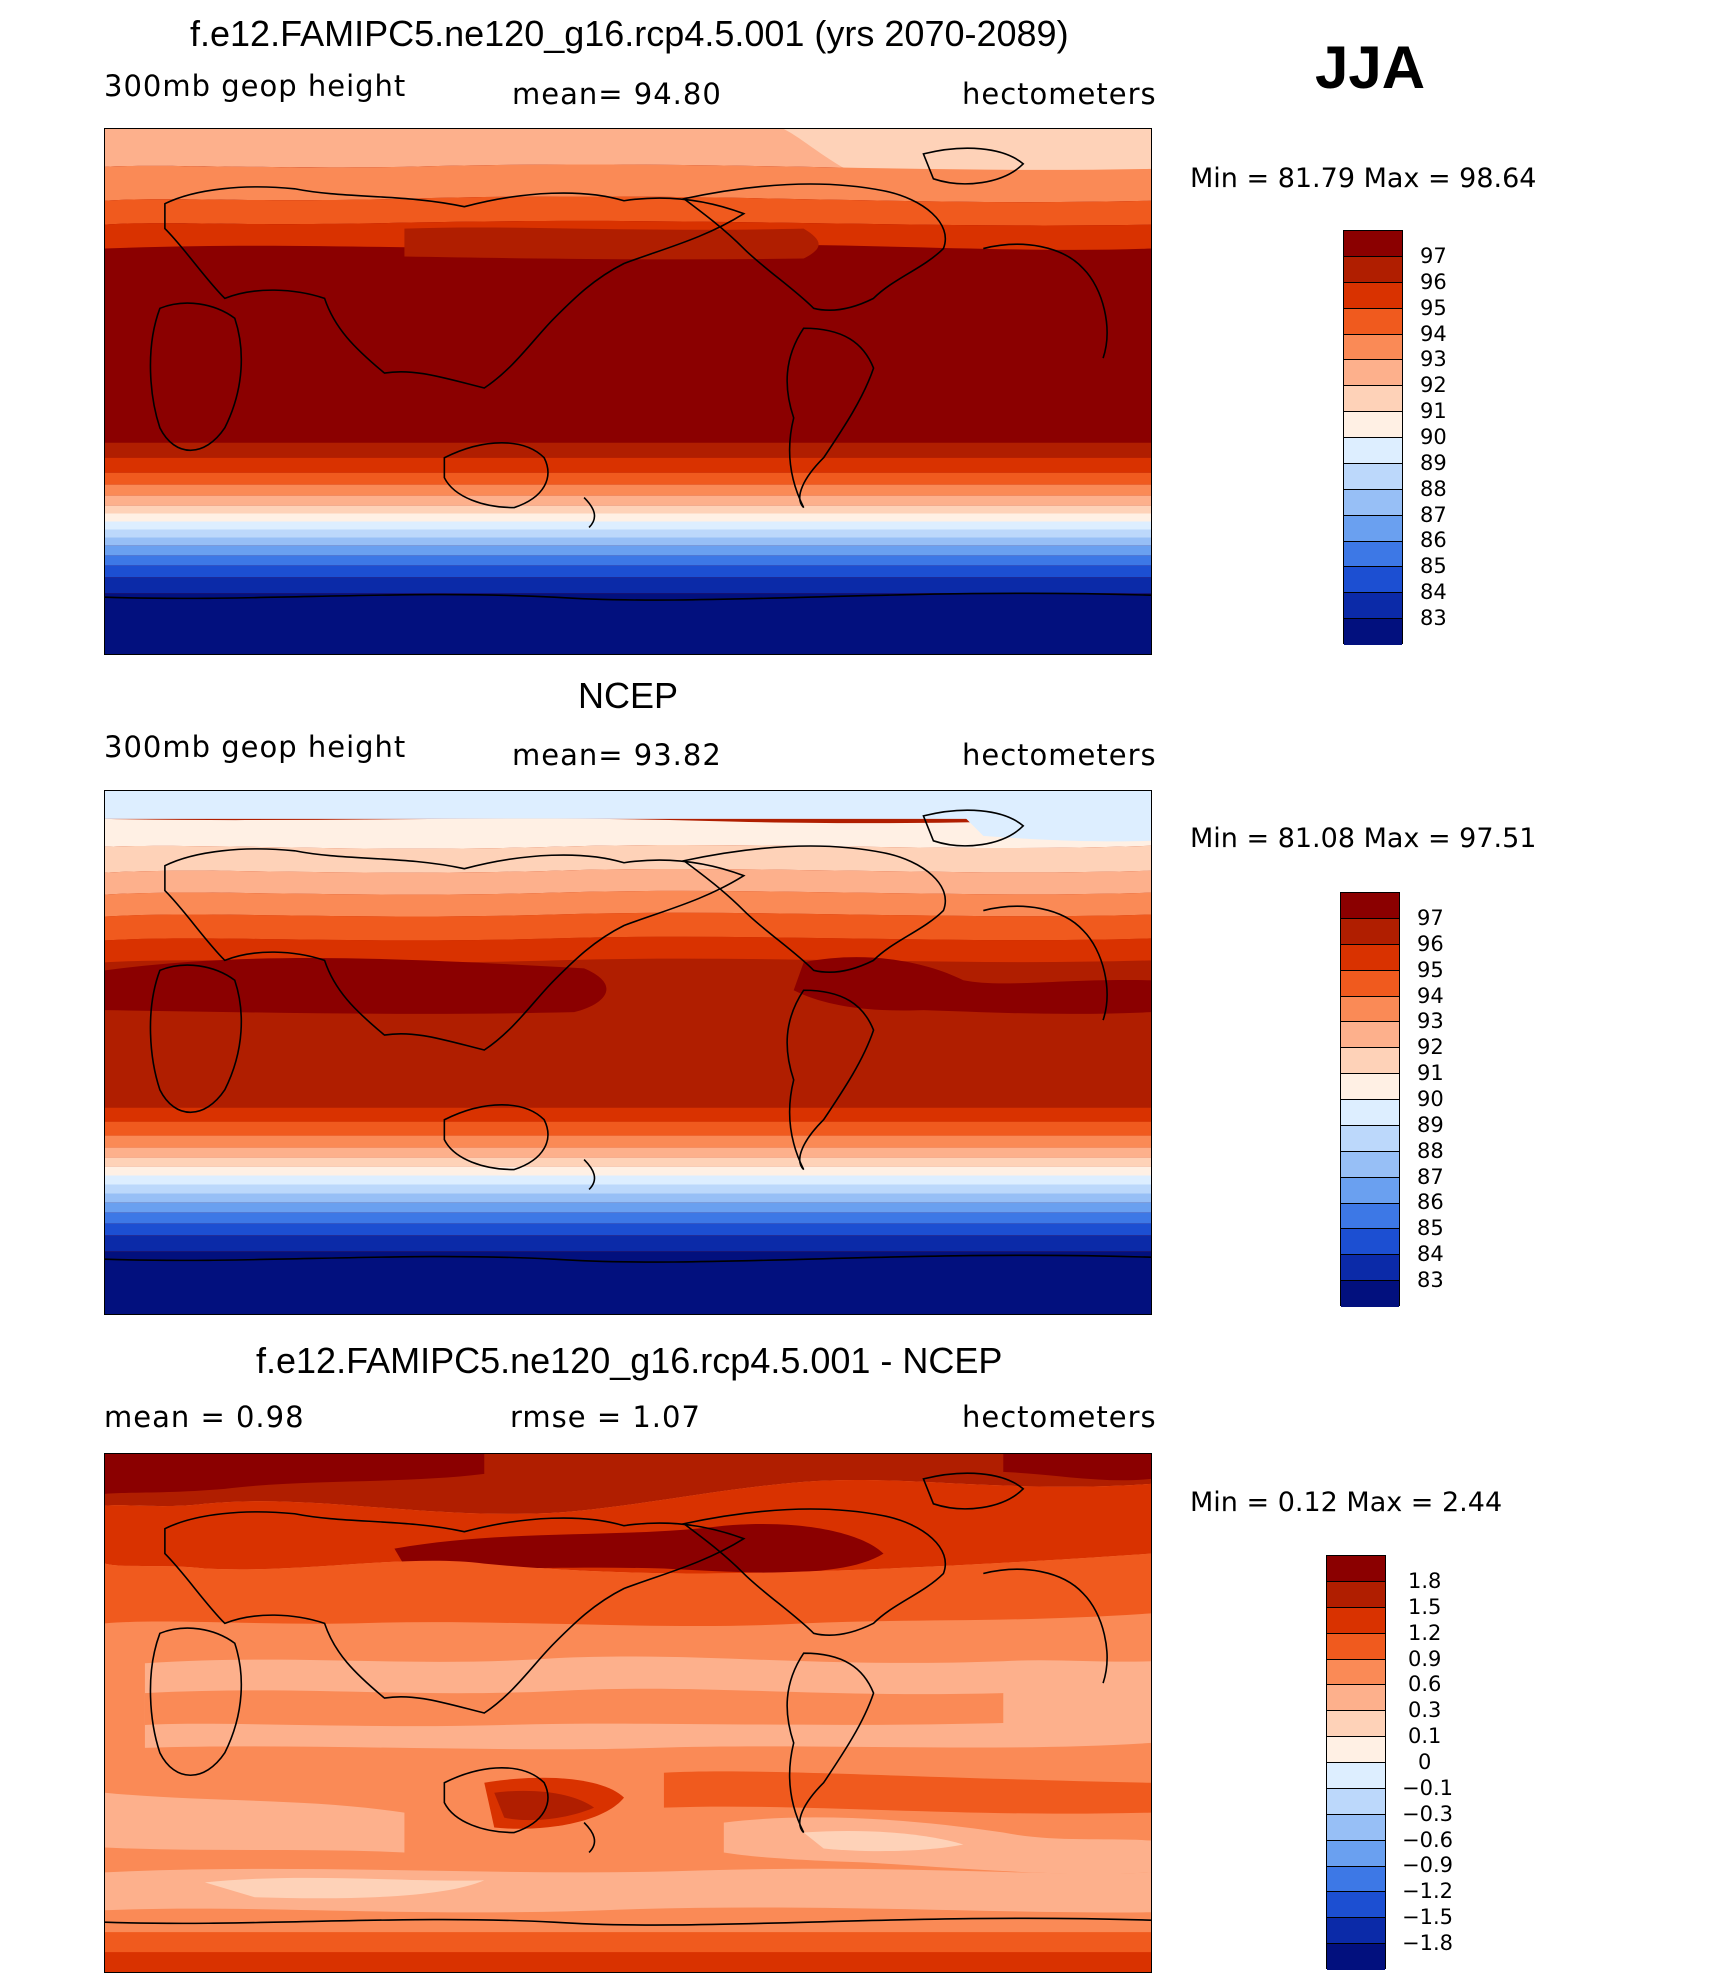 The height and width of the screenshot is (1979, 1710). I want to click on panel2-colorbar-label: 84, so click(1430, 1254).